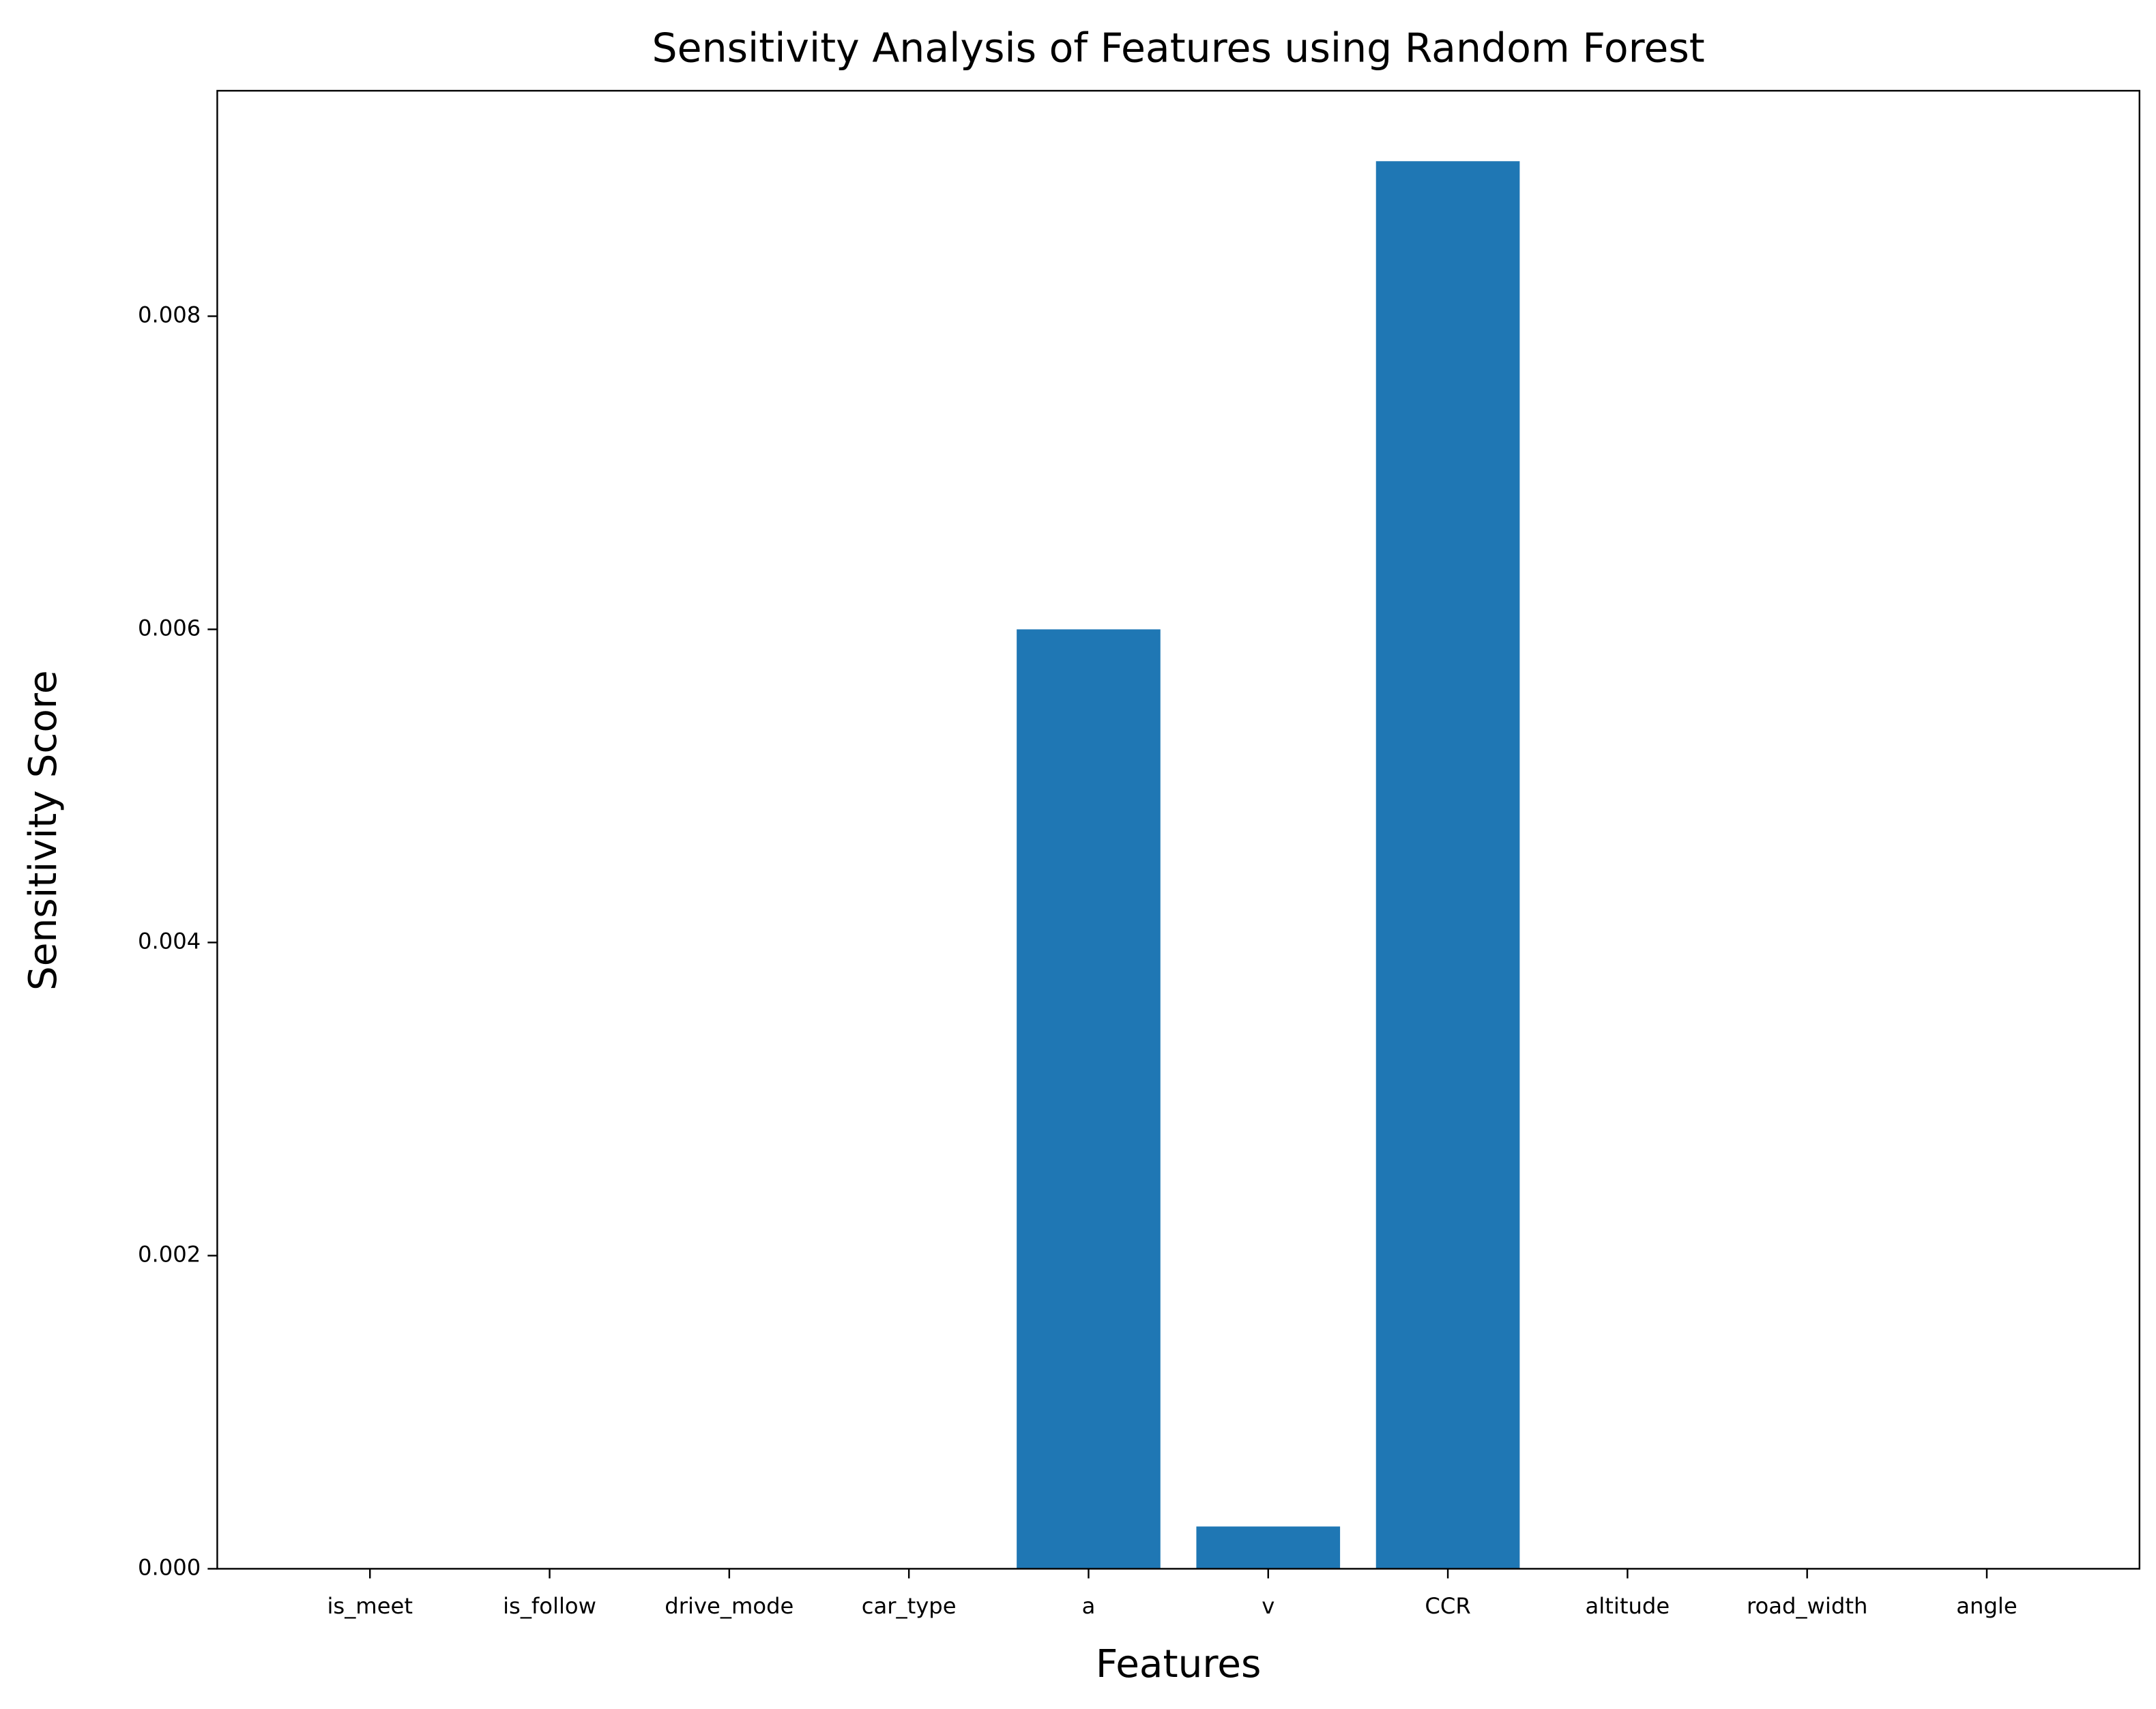  What do you see at coordinates (1447, 1606) in the screenshot?
I see `x-tick-label: CCR` at bounding box center [1447, 1606].